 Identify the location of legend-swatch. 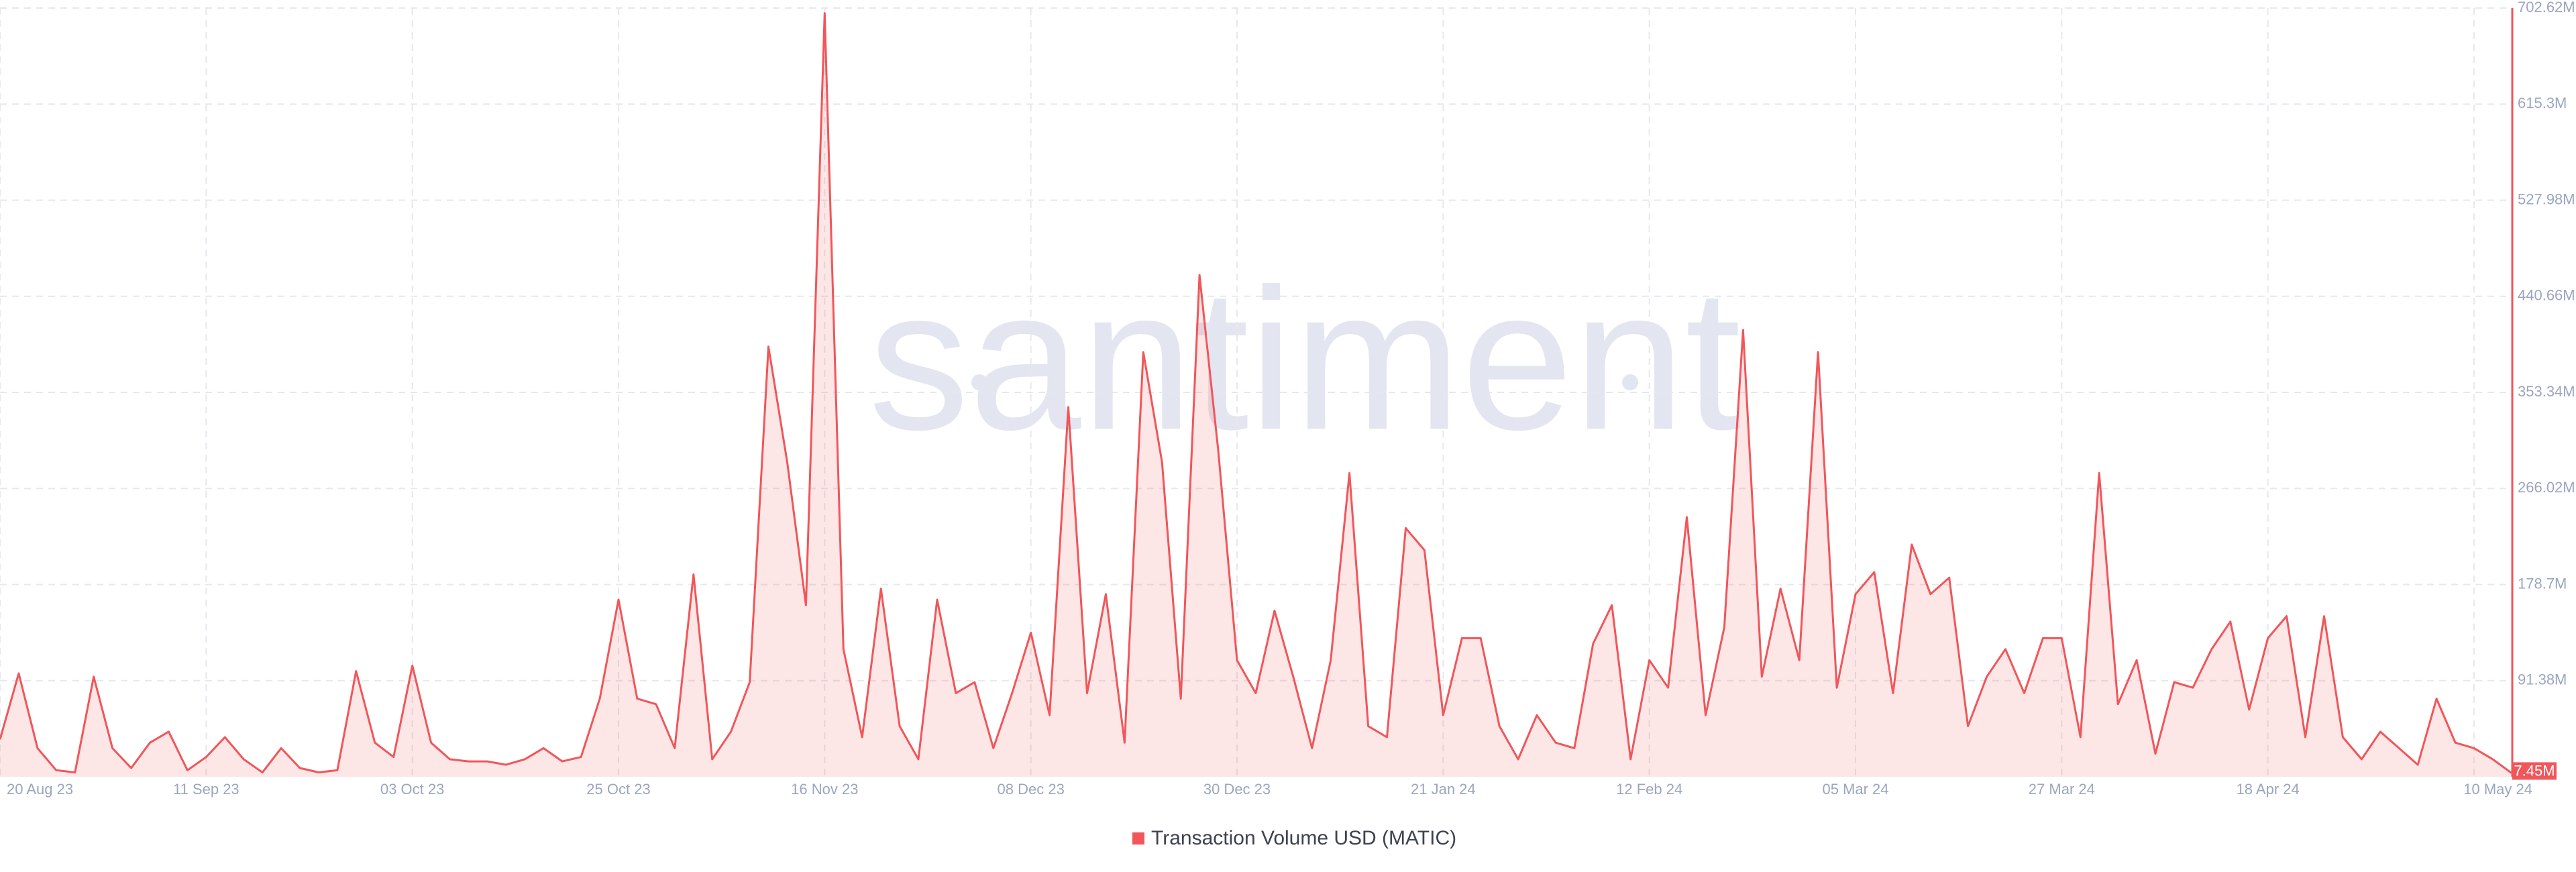
(1138, 838).